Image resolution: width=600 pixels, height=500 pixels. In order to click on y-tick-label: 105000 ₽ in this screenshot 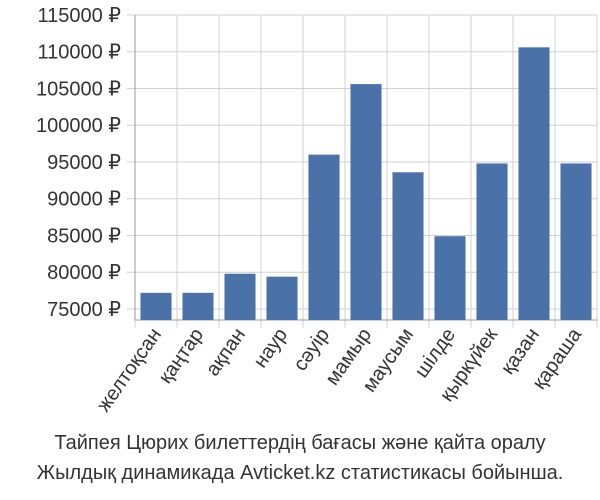, I will do `click(78, 89)`.